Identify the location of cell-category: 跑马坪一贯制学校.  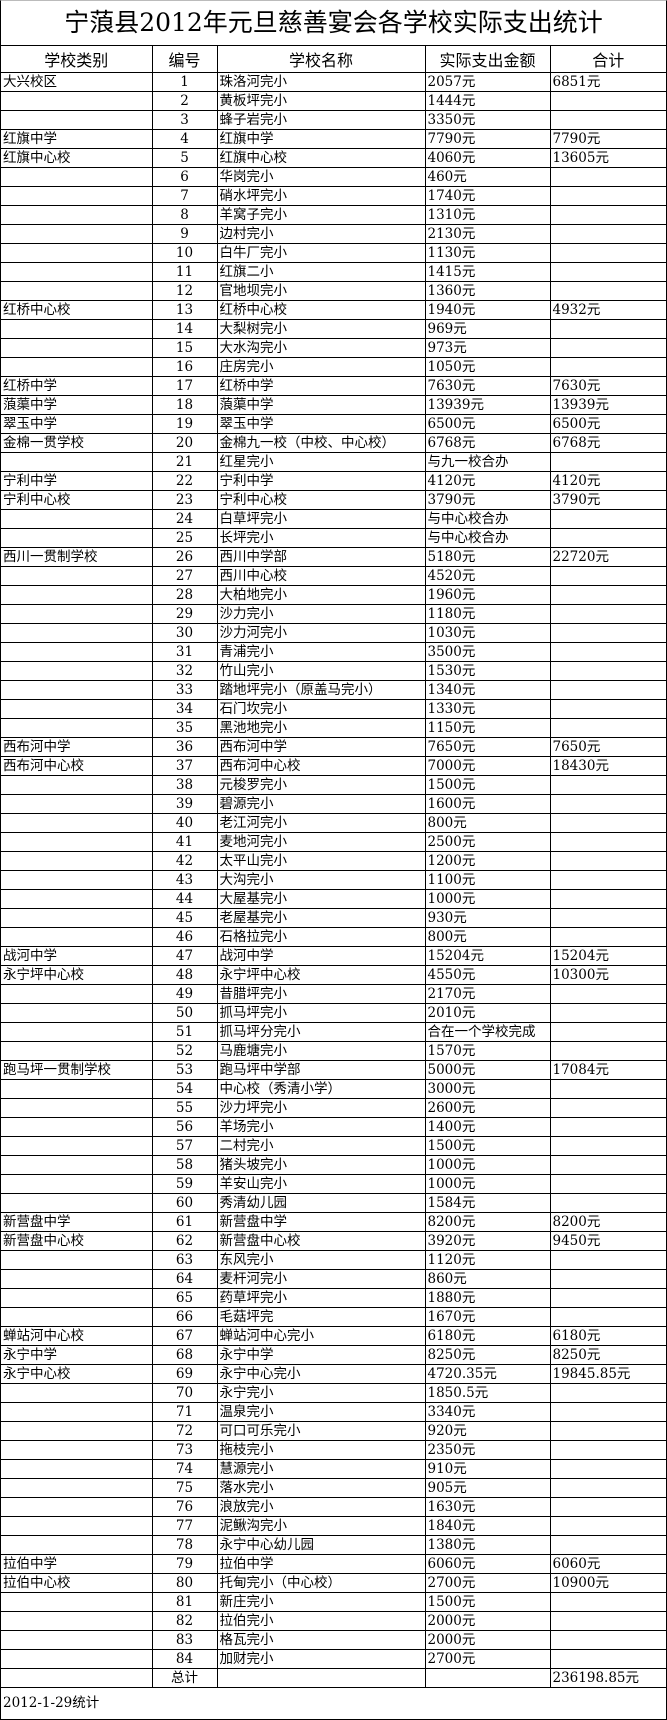
(77, 1070).